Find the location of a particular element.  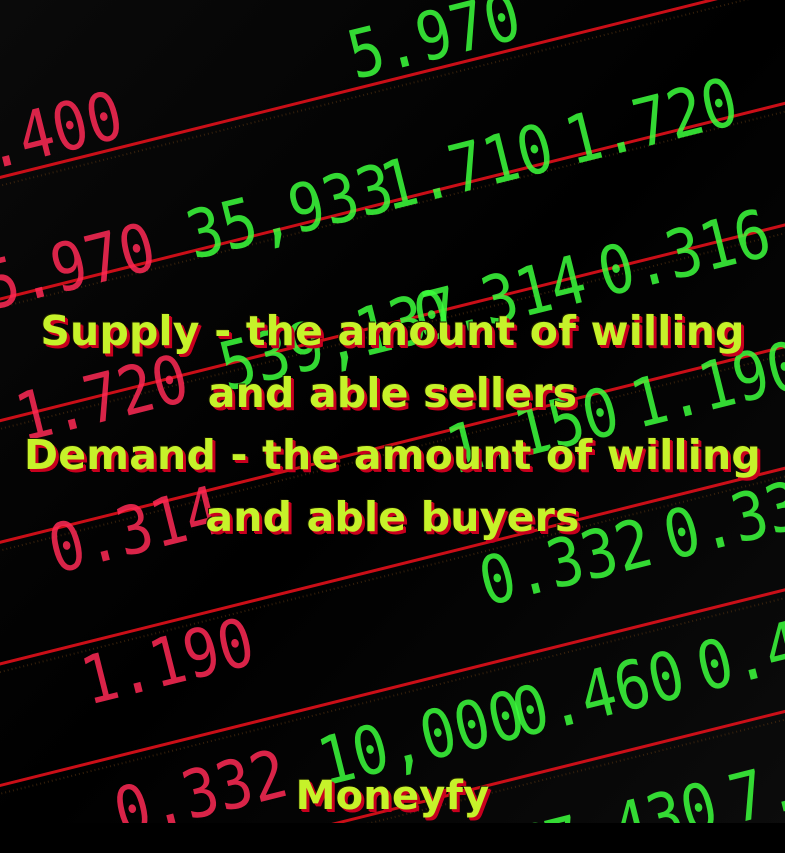

brand-label: Moneyfy is located at coordinates (392, 796).